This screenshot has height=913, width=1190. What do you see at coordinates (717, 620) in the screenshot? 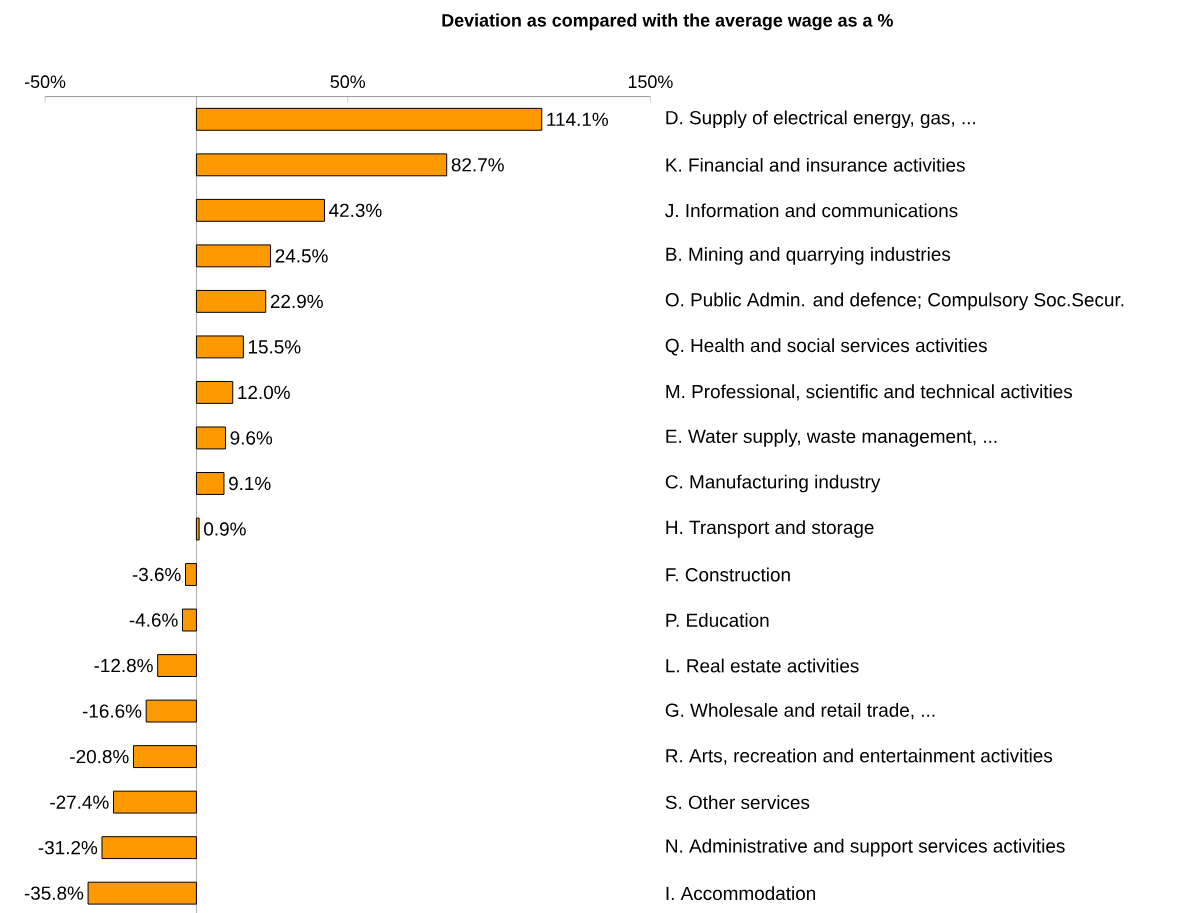
I see `y-tick-label: P. Education` at bounding box center [717, 620].